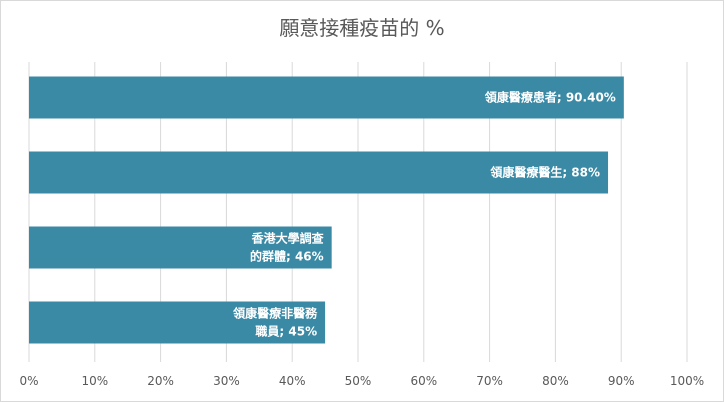 This screenshot has height=402, width=724. What do you see at coordinates (287, 256) in the screenshot?
I see `bar-data-label: 的群體; 46%` at bounding box center [287, 256].